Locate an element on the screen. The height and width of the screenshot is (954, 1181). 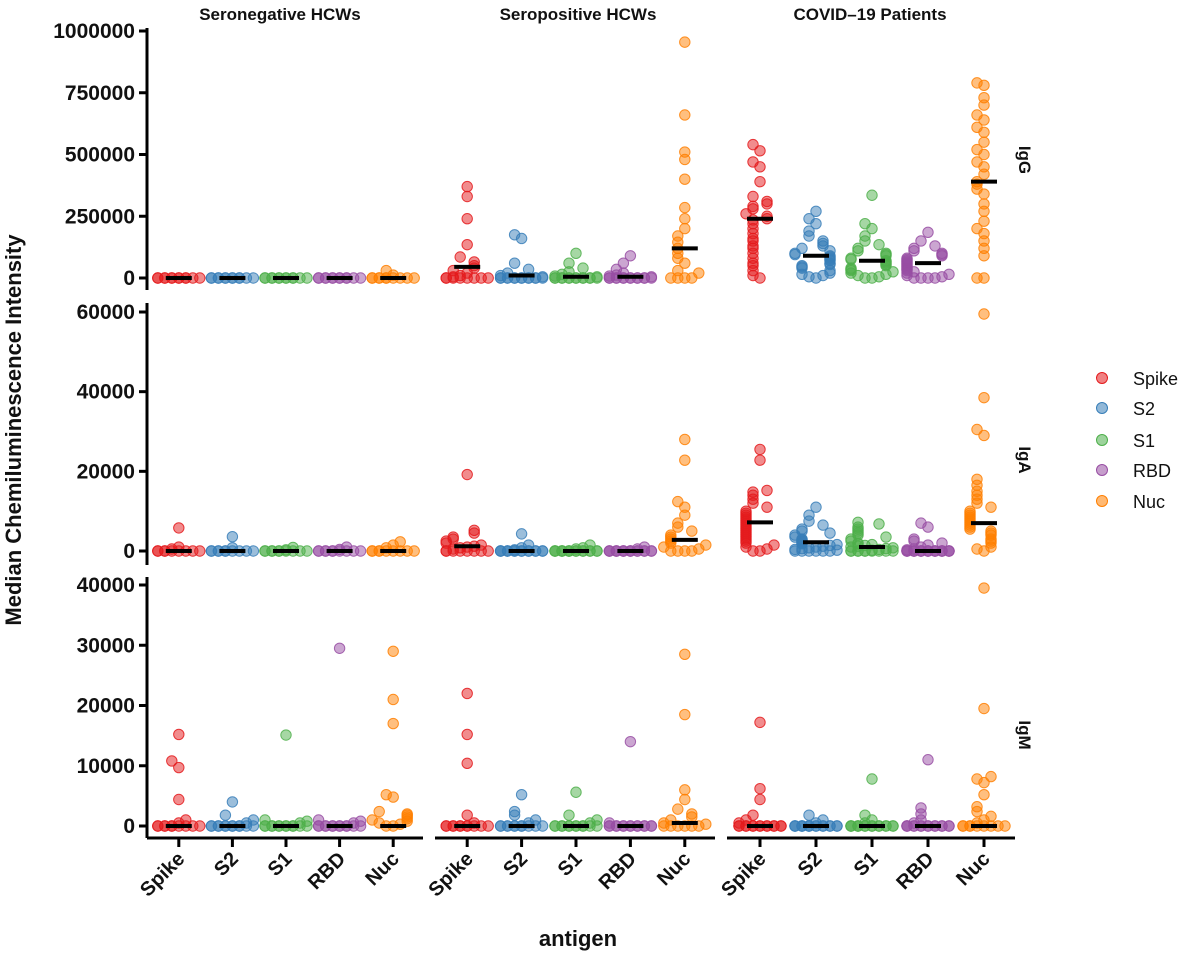
x-tick-label-1-s2: S2 is located at coordinates (515, 864).